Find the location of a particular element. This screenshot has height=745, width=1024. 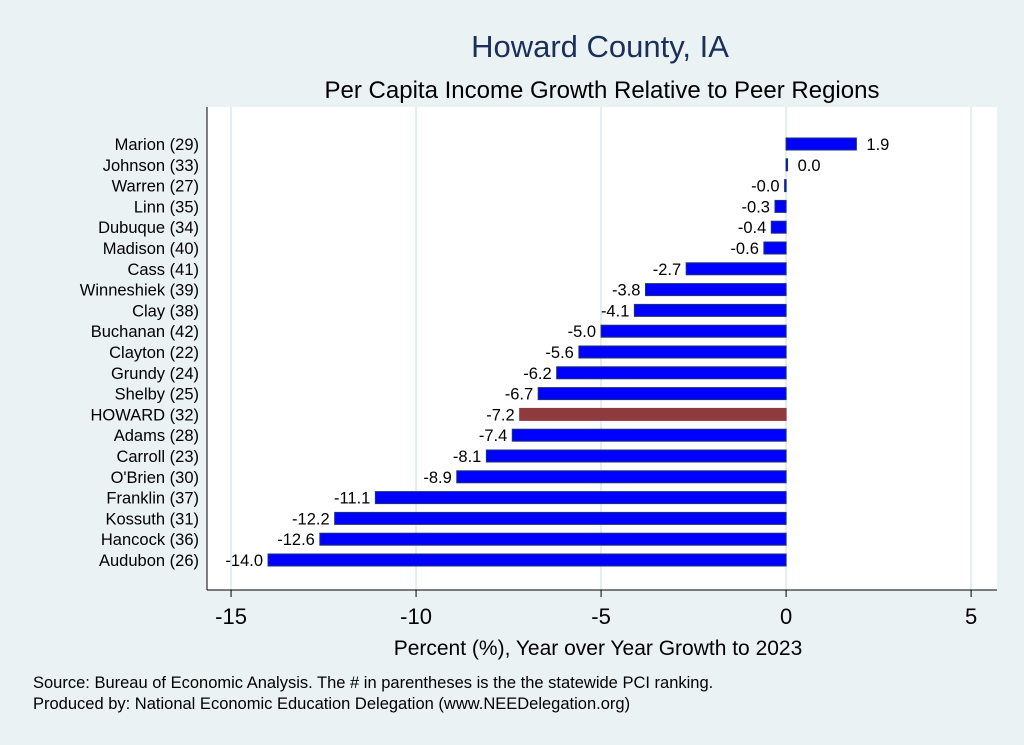

x-tick-label: 0 is located at coordinates (786, 616).